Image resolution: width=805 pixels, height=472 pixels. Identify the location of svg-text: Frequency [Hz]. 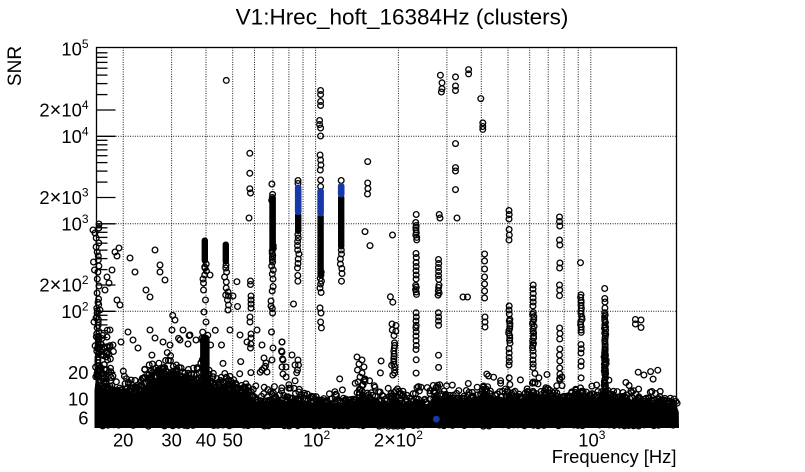
(614, 456).